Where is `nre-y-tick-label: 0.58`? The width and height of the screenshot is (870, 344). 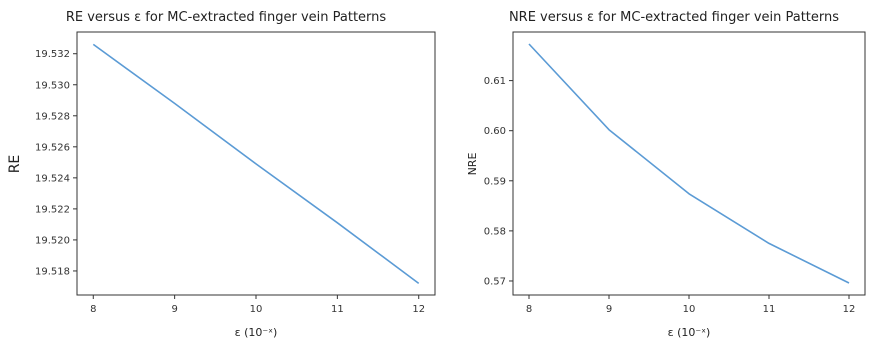 nre-y-tick-label: 0.58 is located at coordinates (495, 231).